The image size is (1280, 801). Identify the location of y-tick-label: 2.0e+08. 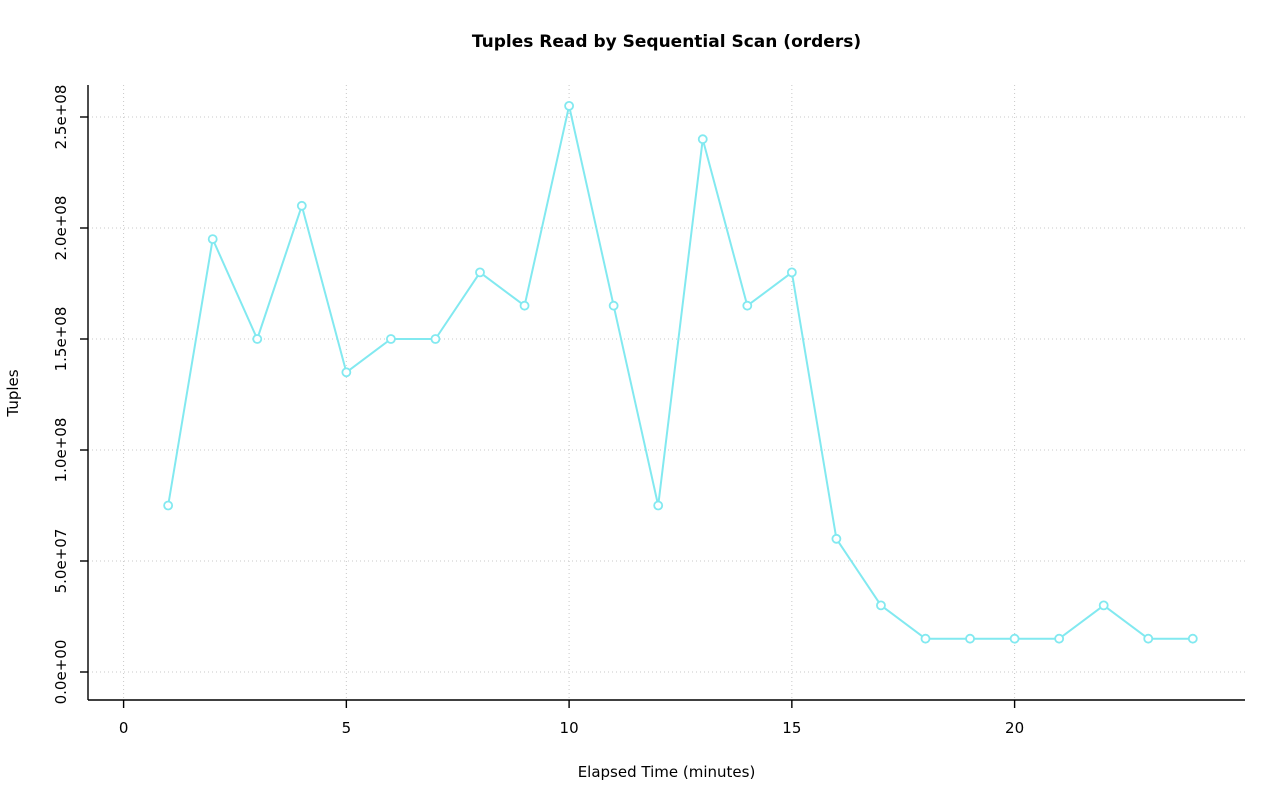
(61, 228).